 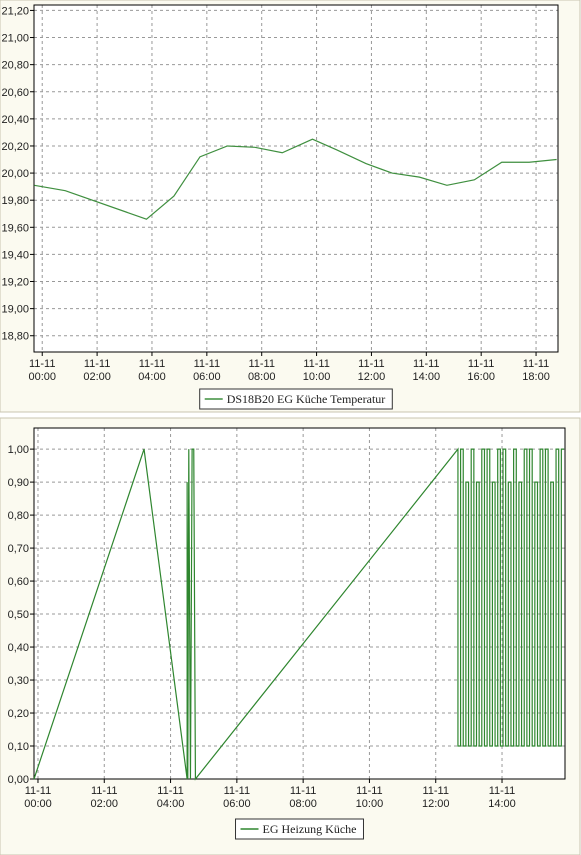 What do you see at coordinates (18, 615) in the screenshot?
I see `y-tick-label: 0,50` at bounding box center [18, 615].